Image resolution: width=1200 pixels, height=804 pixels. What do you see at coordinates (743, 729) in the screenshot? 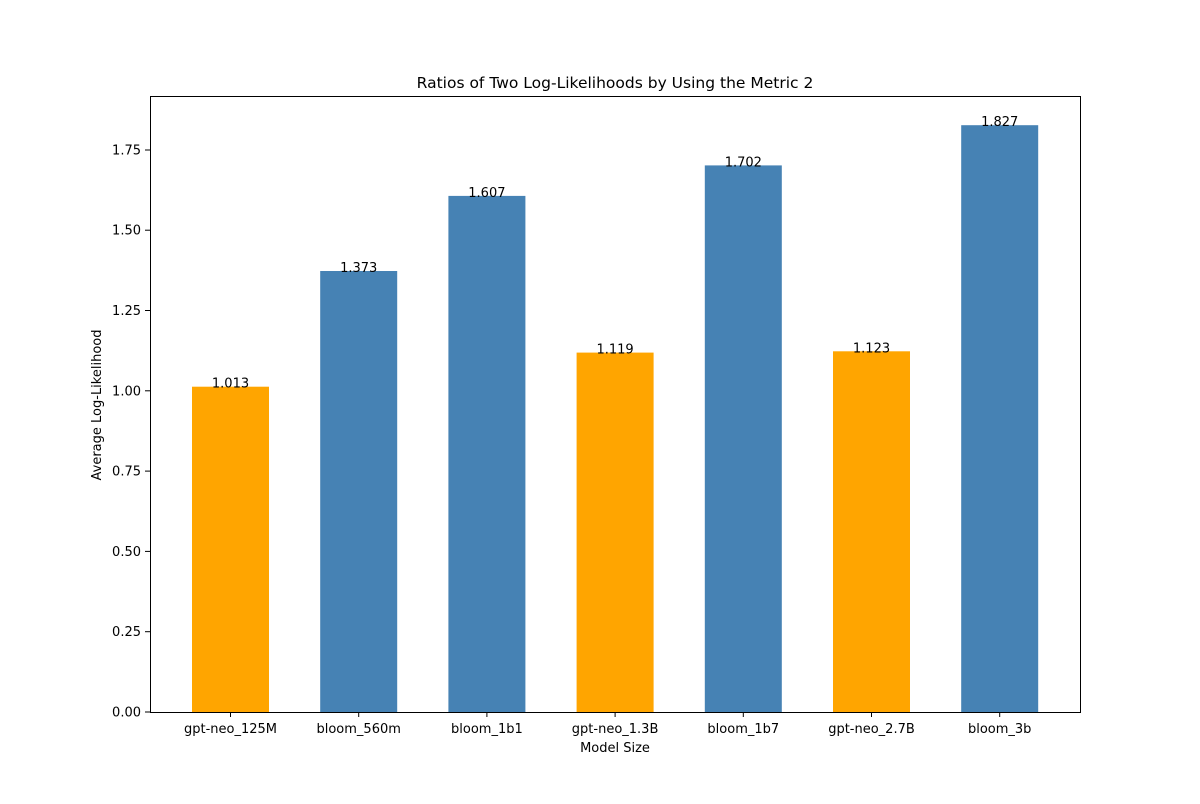
I see `x-tick-label-bloom_1b7: bloom_1b7` at bounding box center [743, 729].